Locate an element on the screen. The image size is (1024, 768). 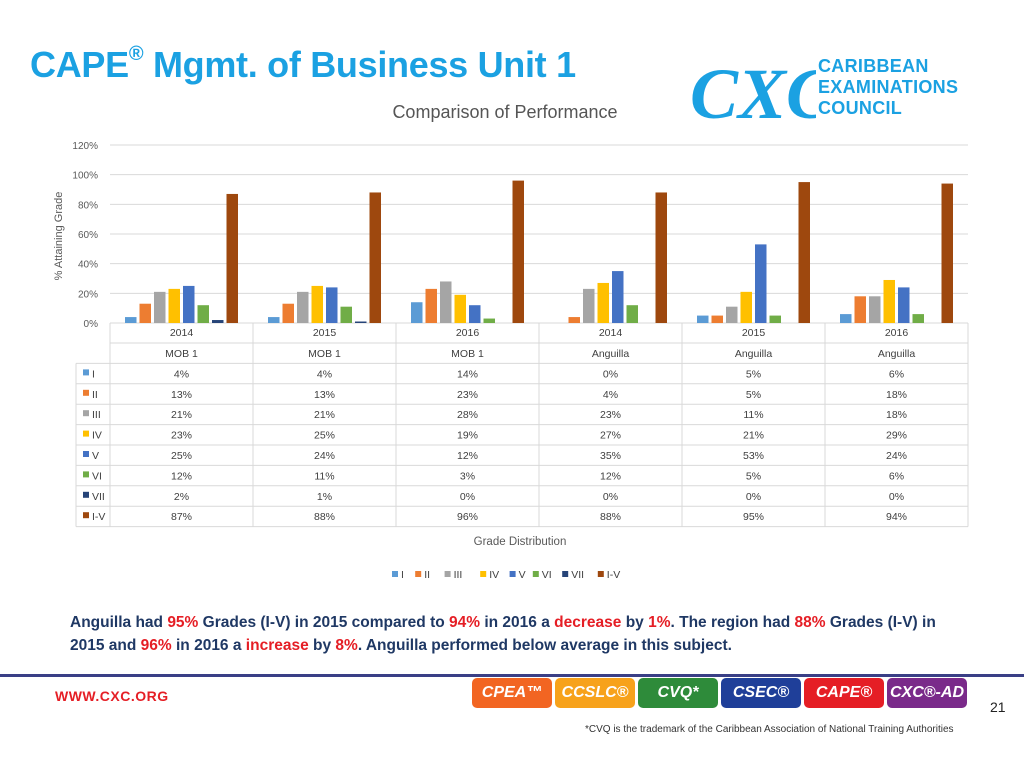
logo-line-3: COUNCIL is located at coordinates (860, 108).